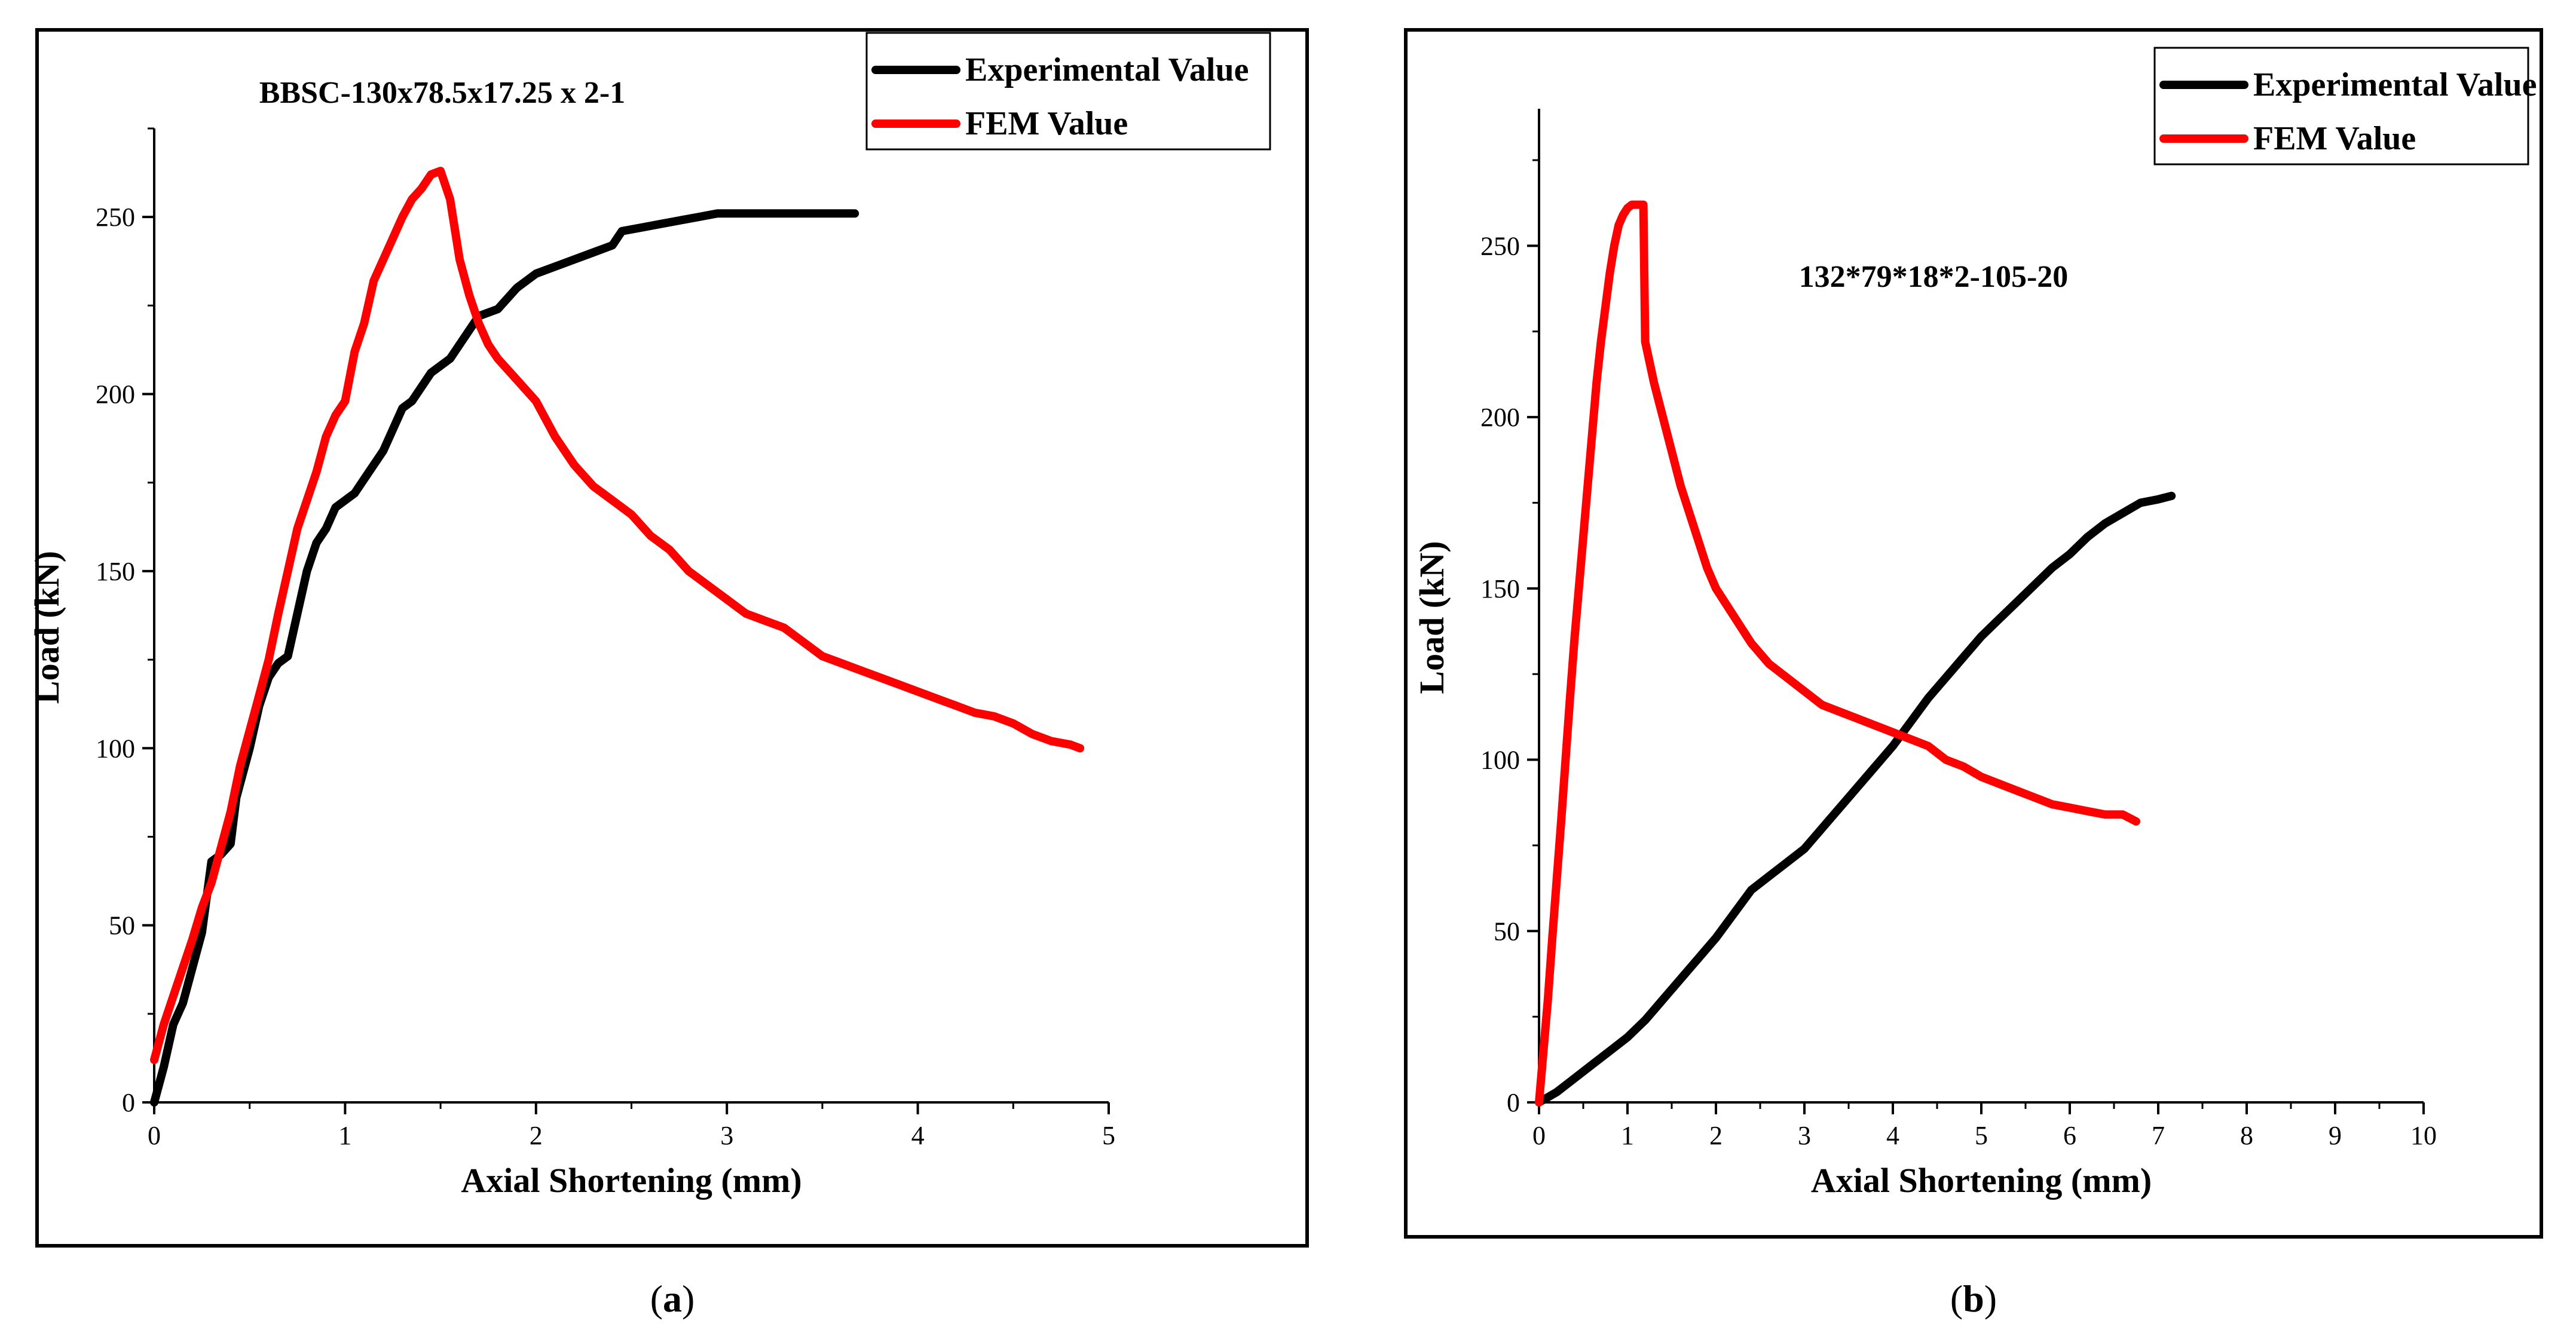 Image resolution: width=2576 pixels, height=1333 pixels. Describe the element at coordinates (2069, 1135) in the screenshot. I see `x-tick-label: 6` at that location.